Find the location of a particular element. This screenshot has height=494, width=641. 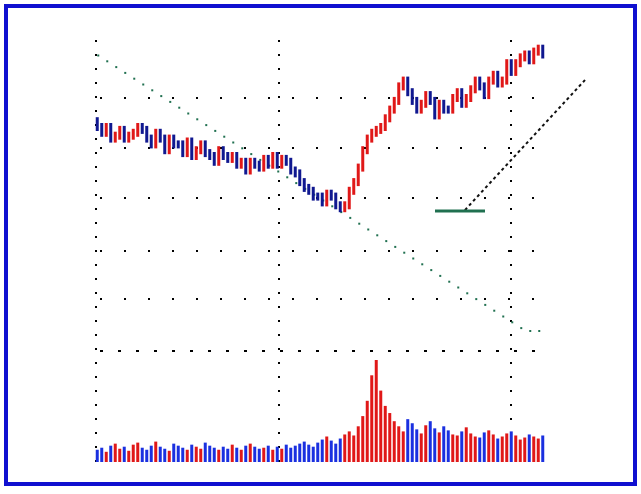

trend-lines is located at coordinates (510, 146).